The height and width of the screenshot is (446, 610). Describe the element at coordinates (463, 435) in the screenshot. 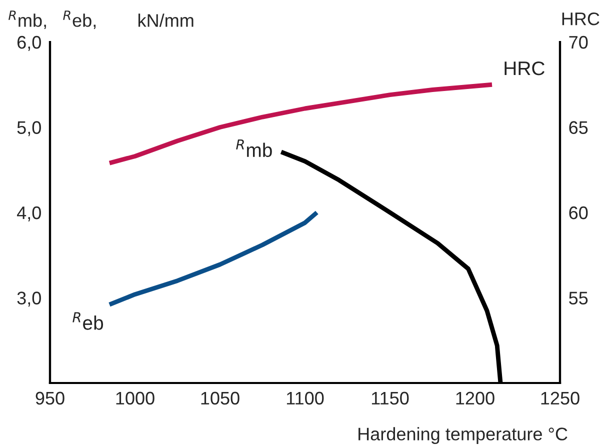

I see `x-axis-title: Hardening temperature °C` at that location.